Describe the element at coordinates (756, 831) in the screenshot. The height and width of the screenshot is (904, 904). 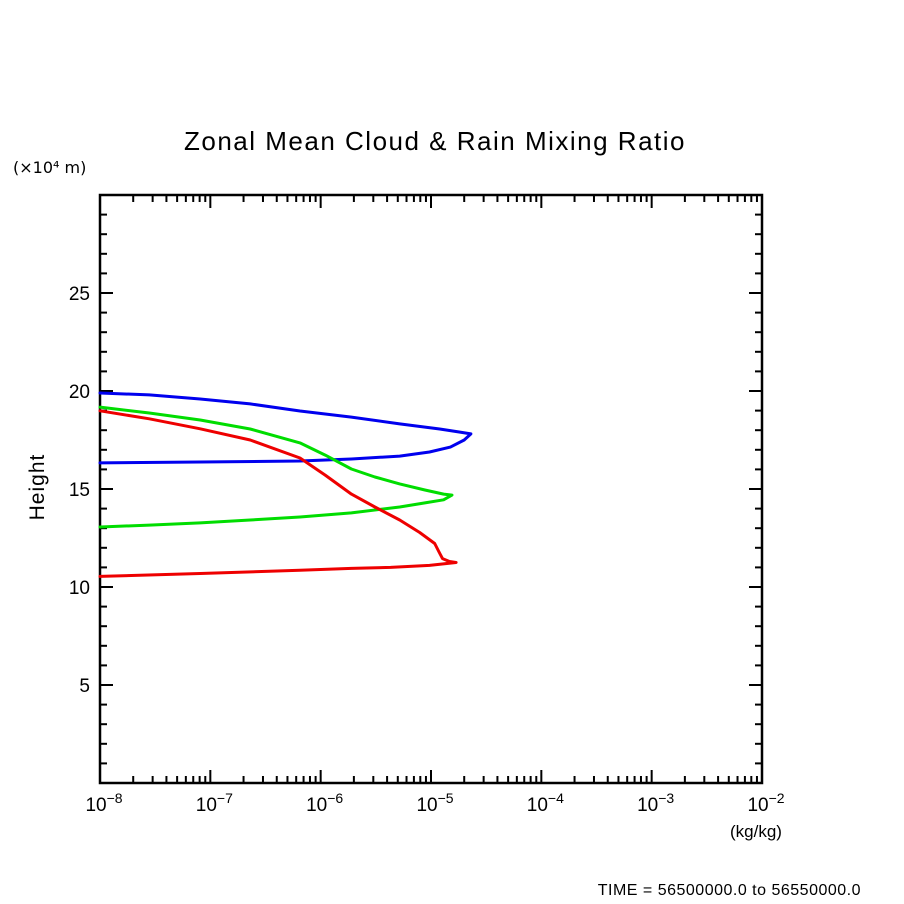
I see `x-axis-unit-label: (kg/kg)` at that location.